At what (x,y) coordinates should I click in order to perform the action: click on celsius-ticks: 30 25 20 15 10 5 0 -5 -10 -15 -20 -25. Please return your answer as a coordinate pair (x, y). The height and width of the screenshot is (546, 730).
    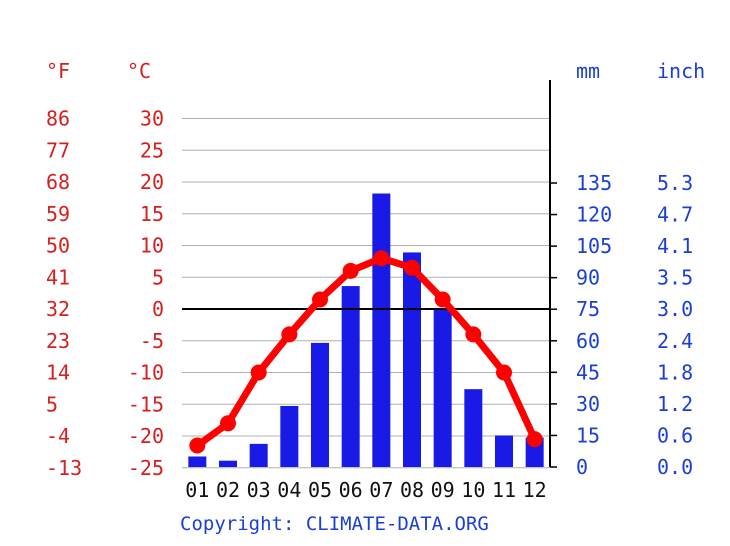
    Looking at the image, I should click on (146, 293).